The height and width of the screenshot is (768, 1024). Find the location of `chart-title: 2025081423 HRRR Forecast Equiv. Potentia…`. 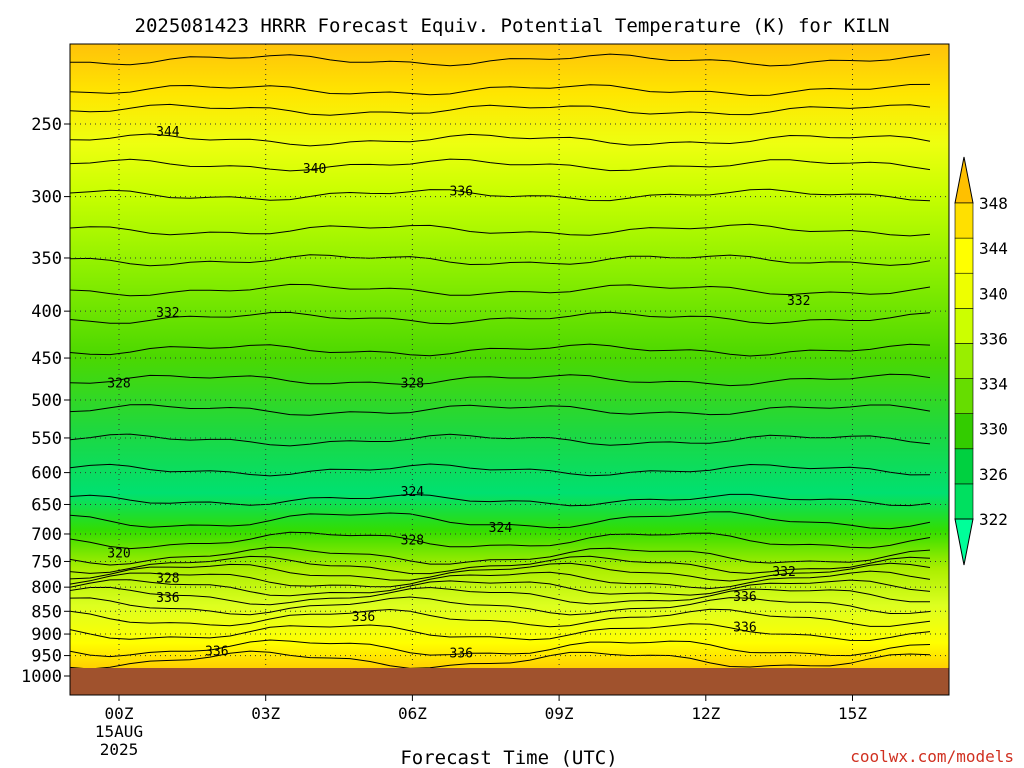

chart-title: 2025081423 HRRR Forecast Equiv. Potentia… is located at coordinates (512, 26).